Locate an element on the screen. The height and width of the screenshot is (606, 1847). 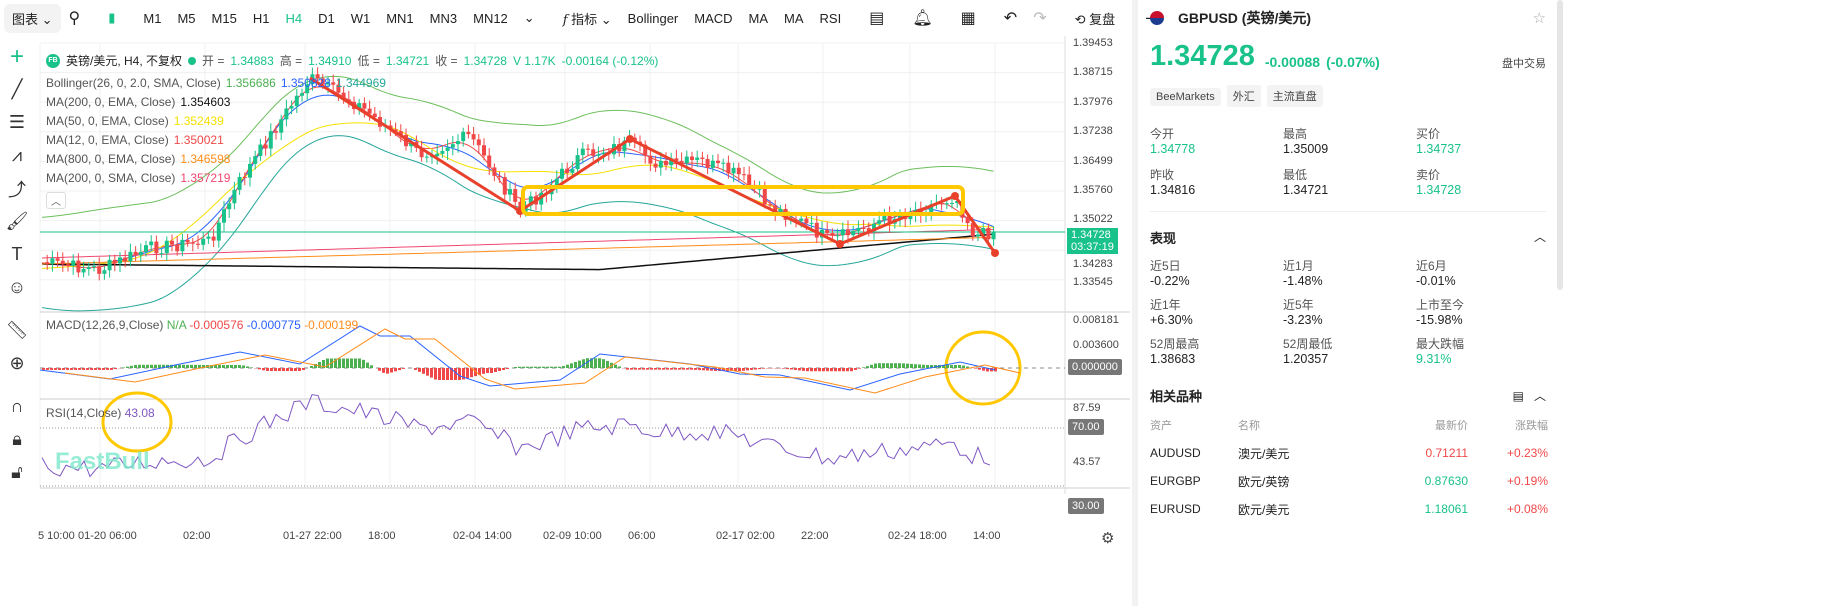
fibonacci-icon: ⤴ is located at coordinates (17, 189).